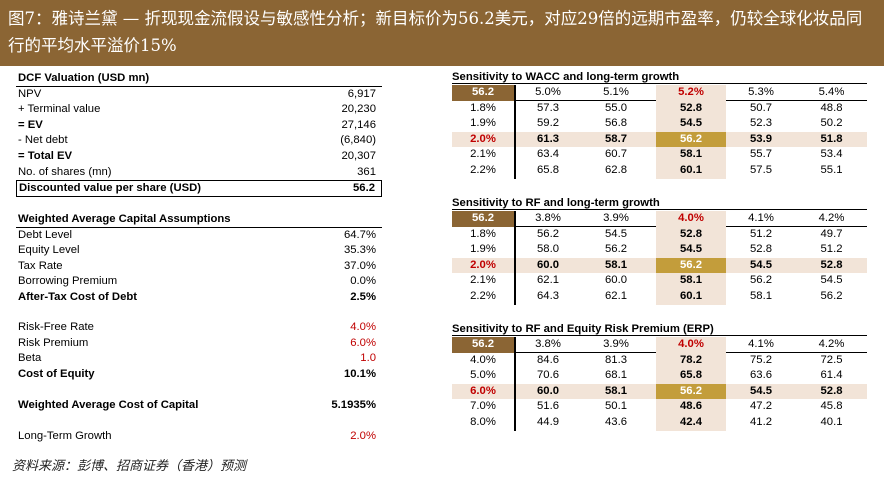 Image resolution: width=884 pixels, height=478 pixels. Describe the element at coordinates (659, 77) in the screenshot. I see `sensitivity-title: Sensitivity to WACC and long-term growth` at that location.